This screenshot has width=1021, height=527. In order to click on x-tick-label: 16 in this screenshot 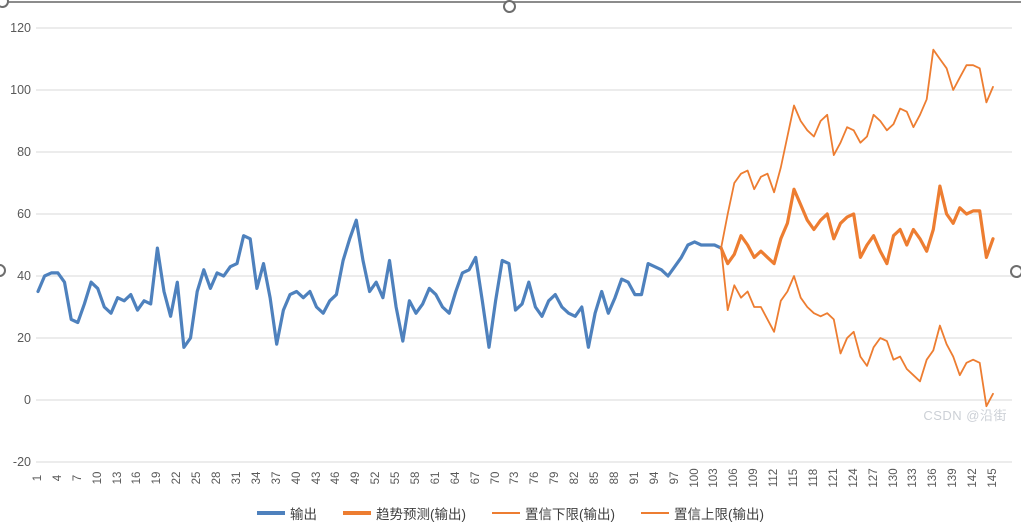, I will do `click(137, 478)`.